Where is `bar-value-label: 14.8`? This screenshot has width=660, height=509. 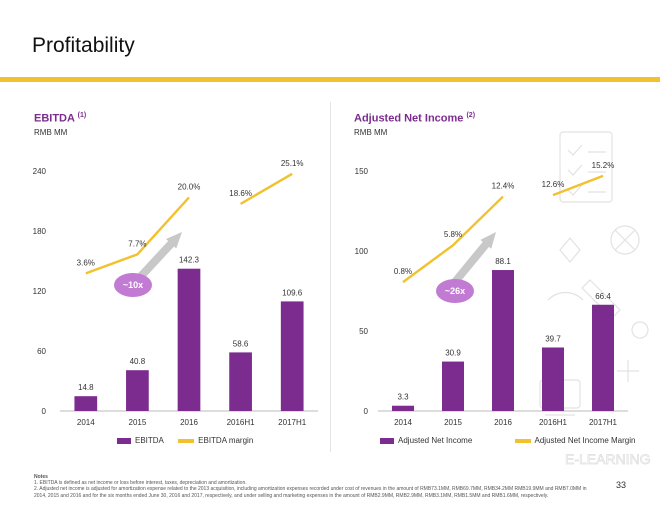
bar-value-label: 14.8 is located at coordinates (86, 387).